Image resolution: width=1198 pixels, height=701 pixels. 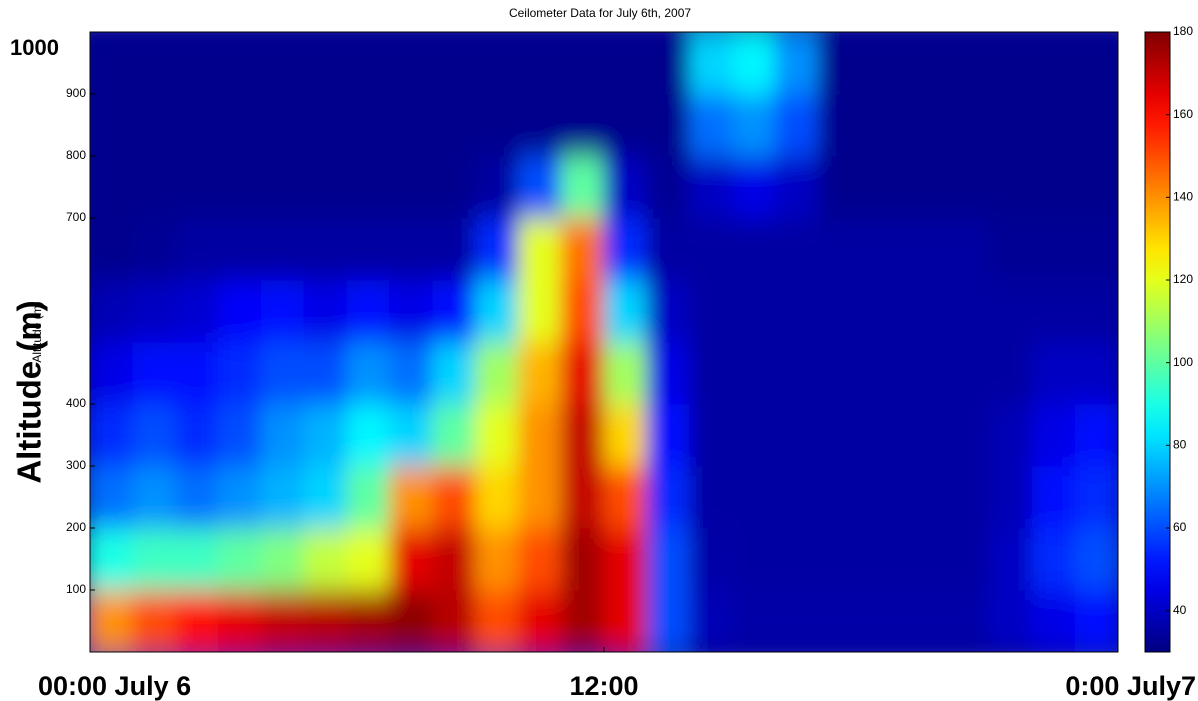 I want to click on colorbar-tick-label: 180, so click(x=1183, y=31).